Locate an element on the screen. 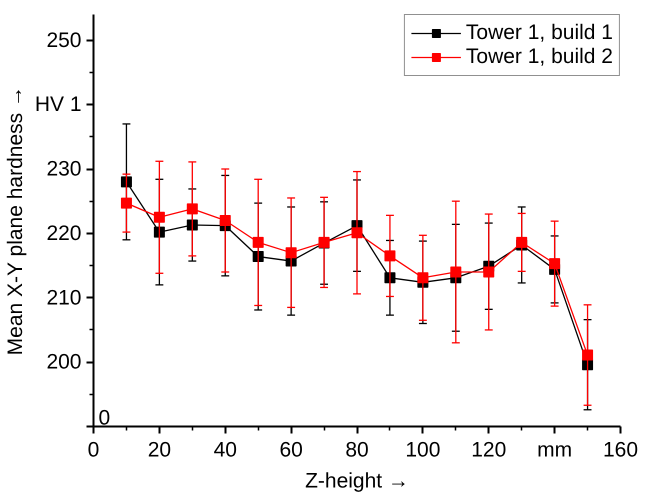 The image size is (650, 495). y-tick-label: HV 1 is located at coordinates (58, 104).